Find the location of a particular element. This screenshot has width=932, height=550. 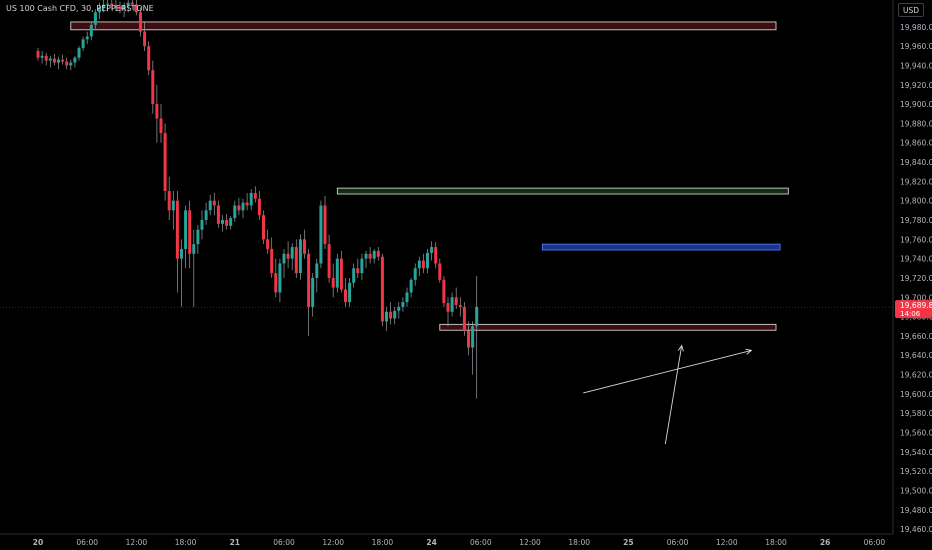

currency-button: USD is located at coordinates (911, 10).